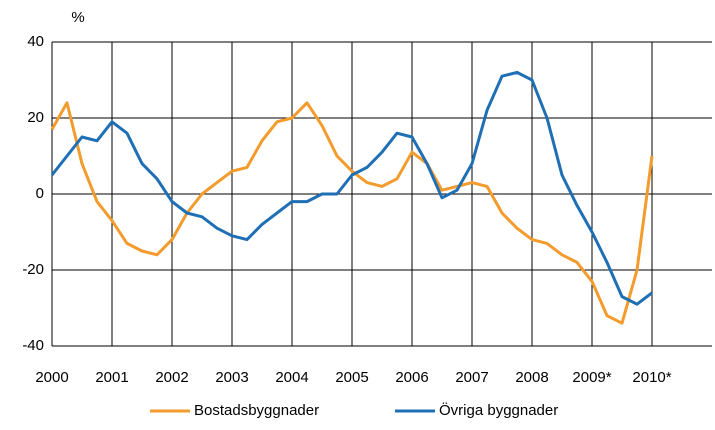 This screenshot has width=715, height=430. Describe the element at coordinates (35, 41) in the screenshot. I see `y-tick-label: 40` at that location.